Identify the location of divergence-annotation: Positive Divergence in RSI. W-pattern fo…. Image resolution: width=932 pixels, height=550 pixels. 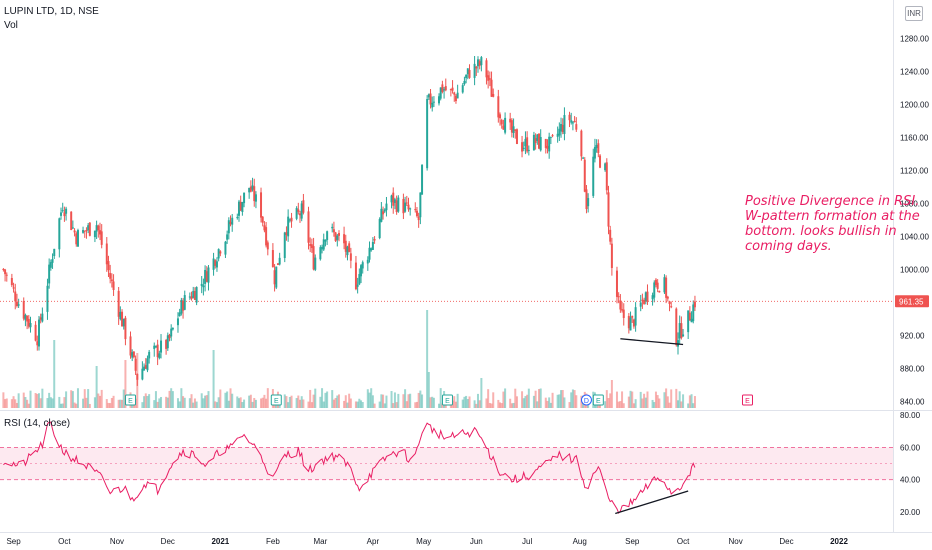
(835, 224).